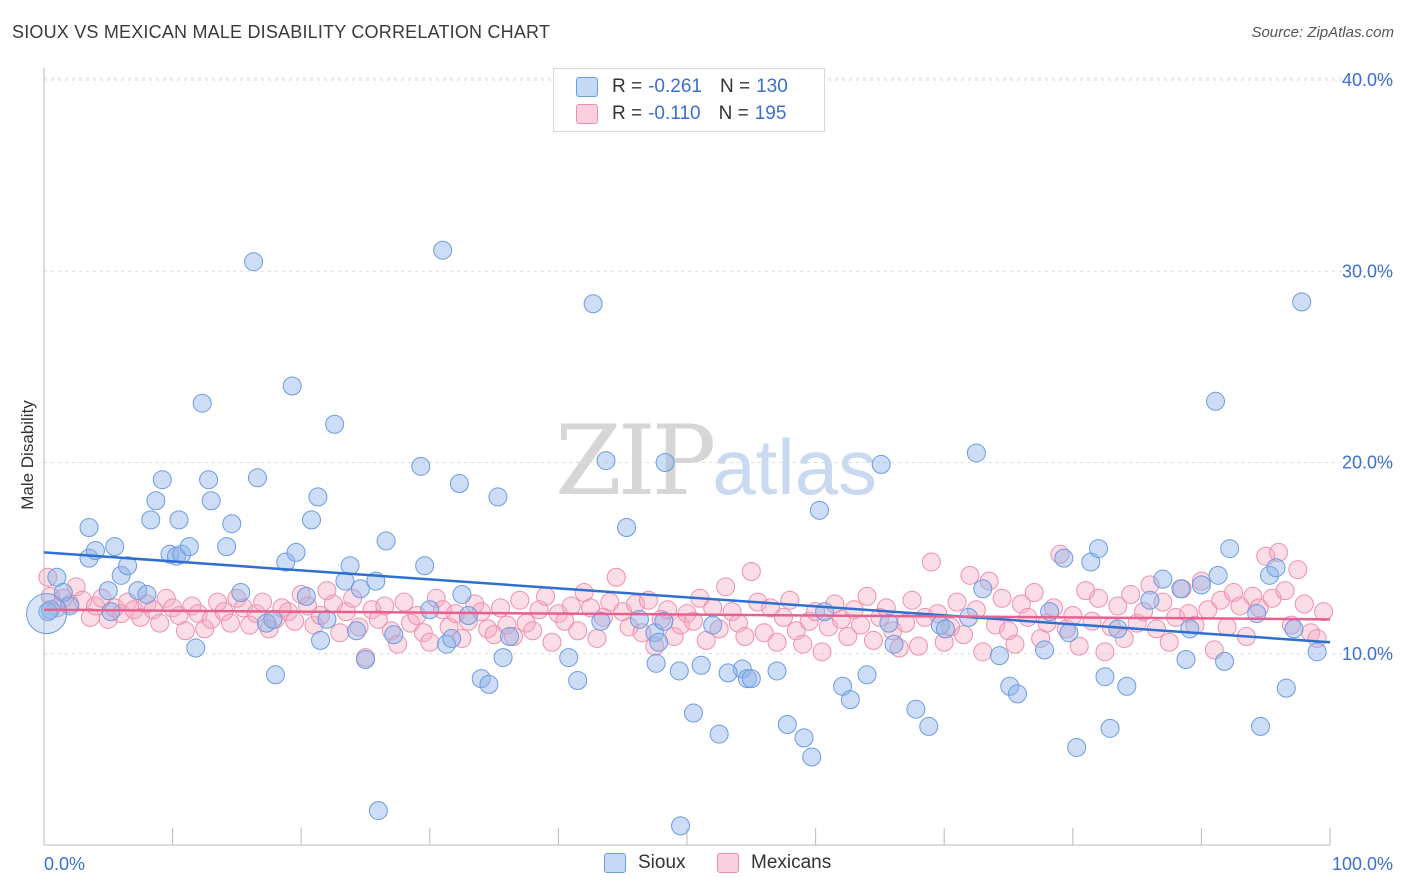 This screenshot has height=892, width=1406. What do you see at coordinates (703, 864) in the screenshot?
I see `series-legend: Sioux Mexicans` at bounding box center [703, 864].